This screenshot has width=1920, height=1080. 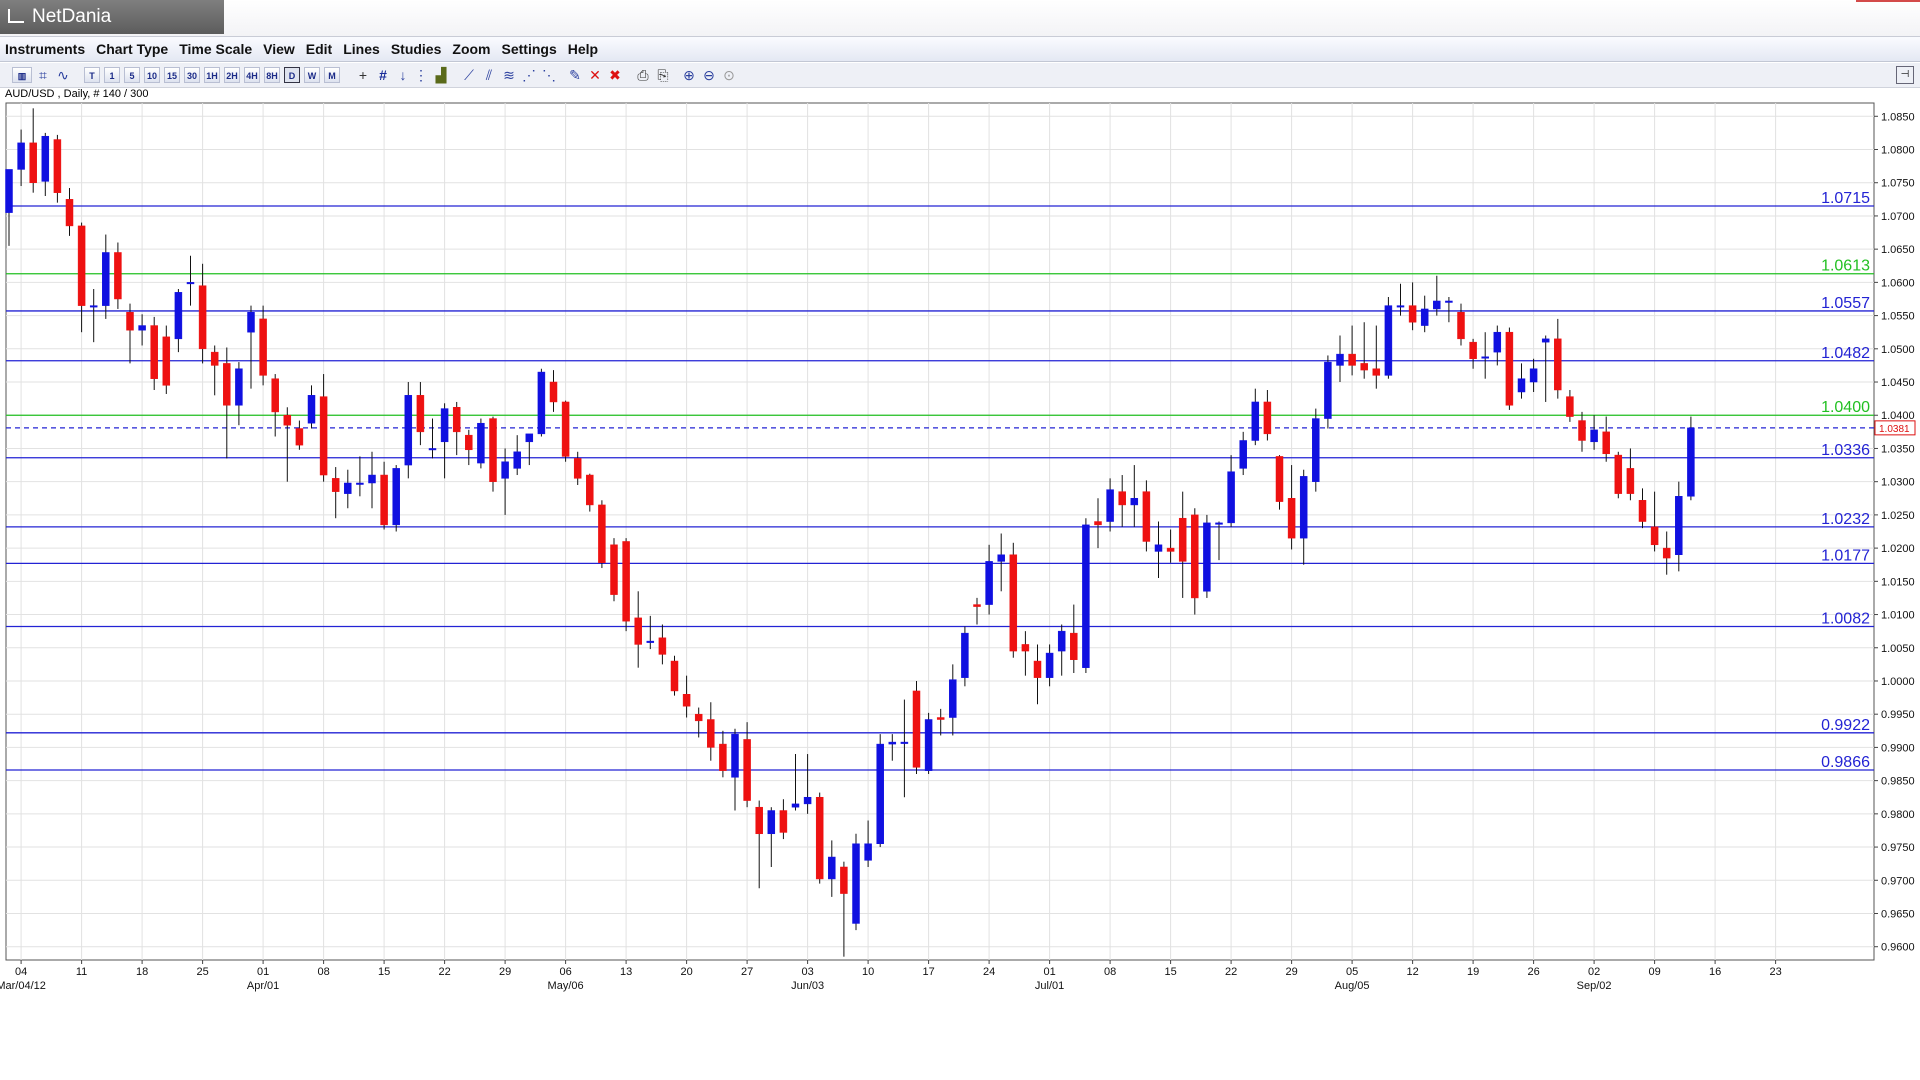 I want to click on timeframe-10-button: 10, so click(x=152, y=75).